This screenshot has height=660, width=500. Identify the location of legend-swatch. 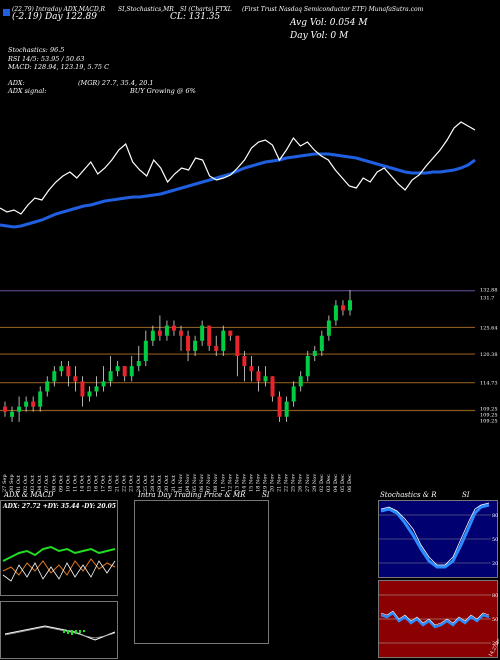
(6, 12).